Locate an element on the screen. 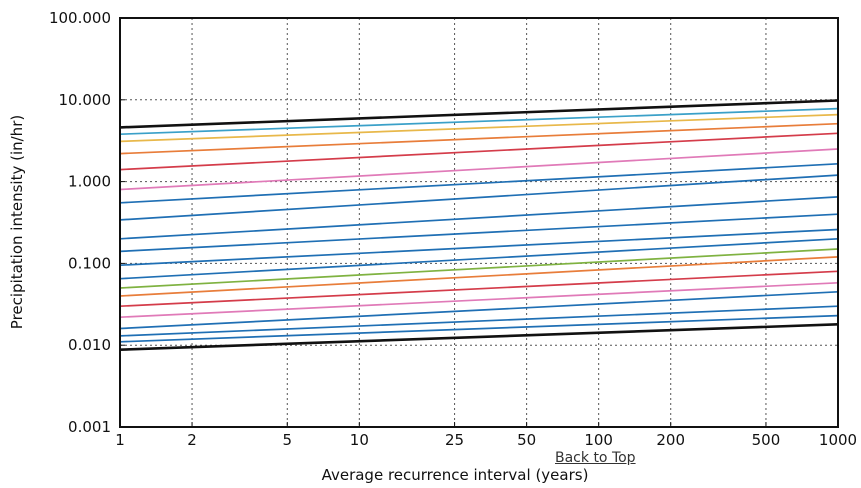  back-to-top-link: Back to Top is located at coordinates (595, 458).